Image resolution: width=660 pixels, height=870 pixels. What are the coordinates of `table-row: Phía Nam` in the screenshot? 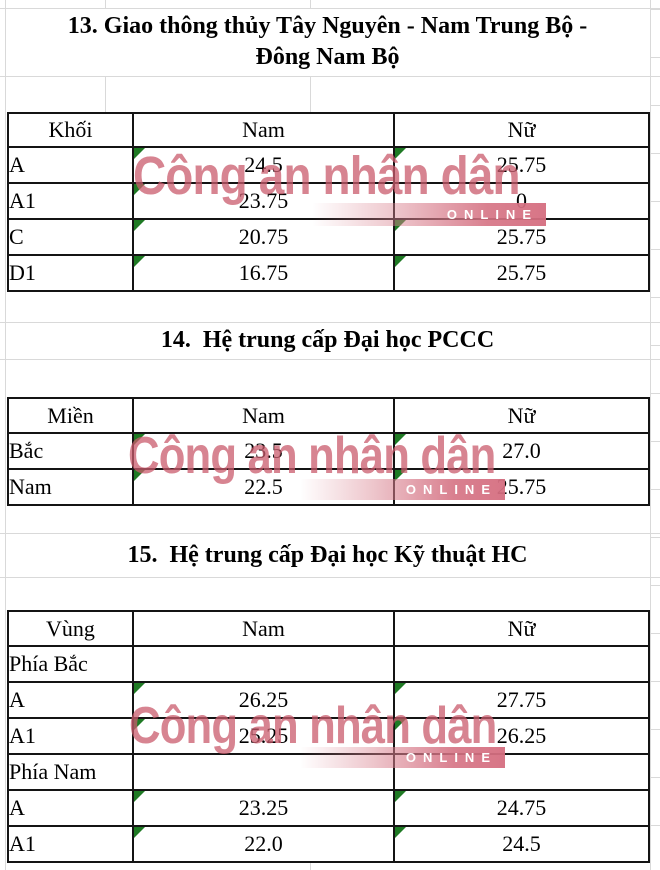 It's located at (328, 772).